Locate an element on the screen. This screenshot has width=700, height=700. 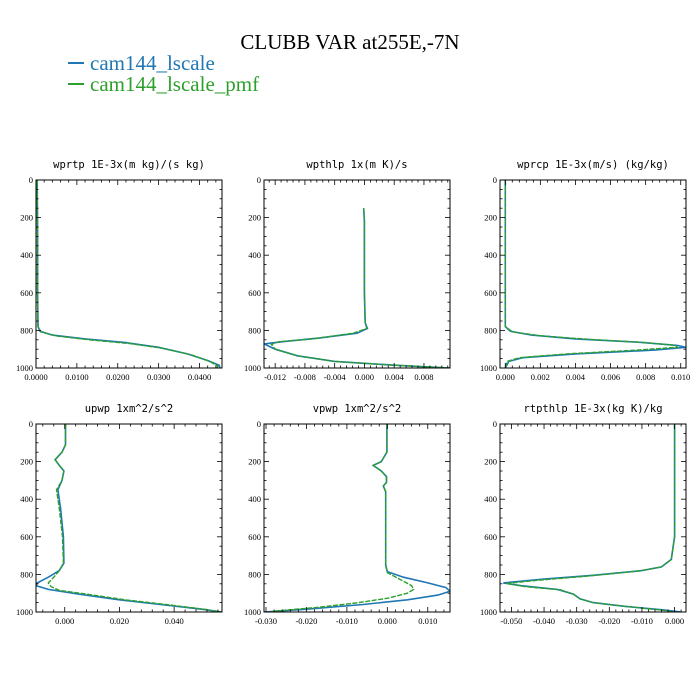
x-tick-label: 0.008 is located at coordinates (423, 377).